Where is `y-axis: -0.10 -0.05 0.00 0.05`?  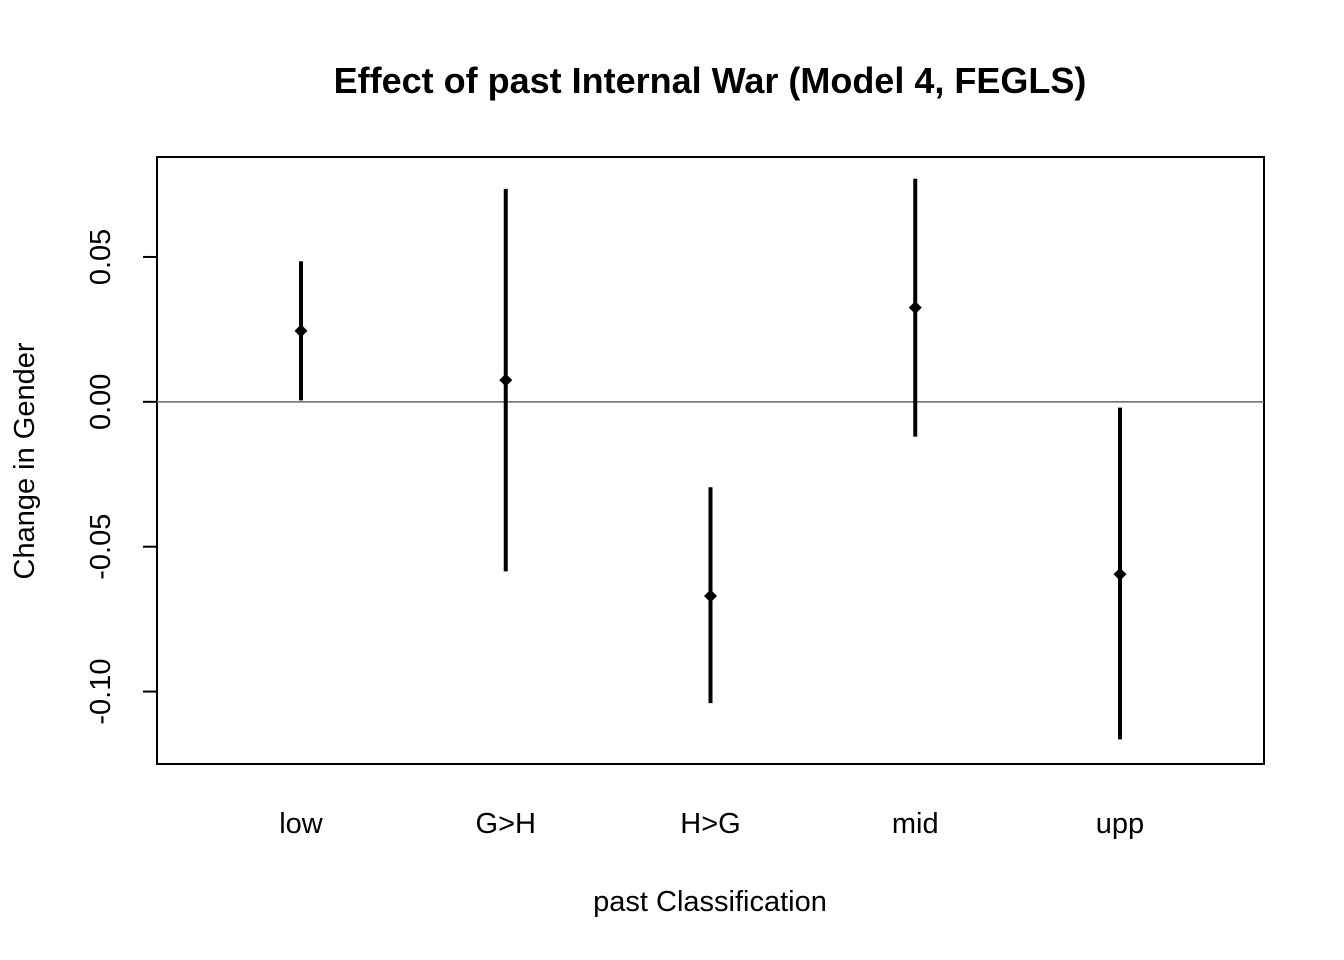
y-axis: -0.10 -0.05 0.00 0.05 is located at coordinates (121, 477).